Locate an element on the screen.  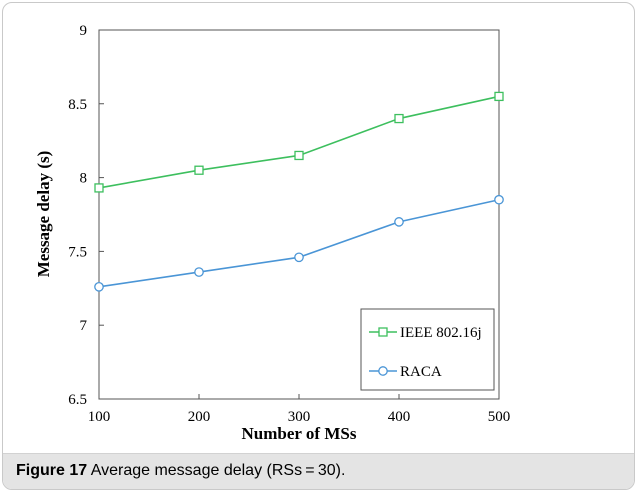
y-tick-label: 9 is located at coordinates (84, 31).